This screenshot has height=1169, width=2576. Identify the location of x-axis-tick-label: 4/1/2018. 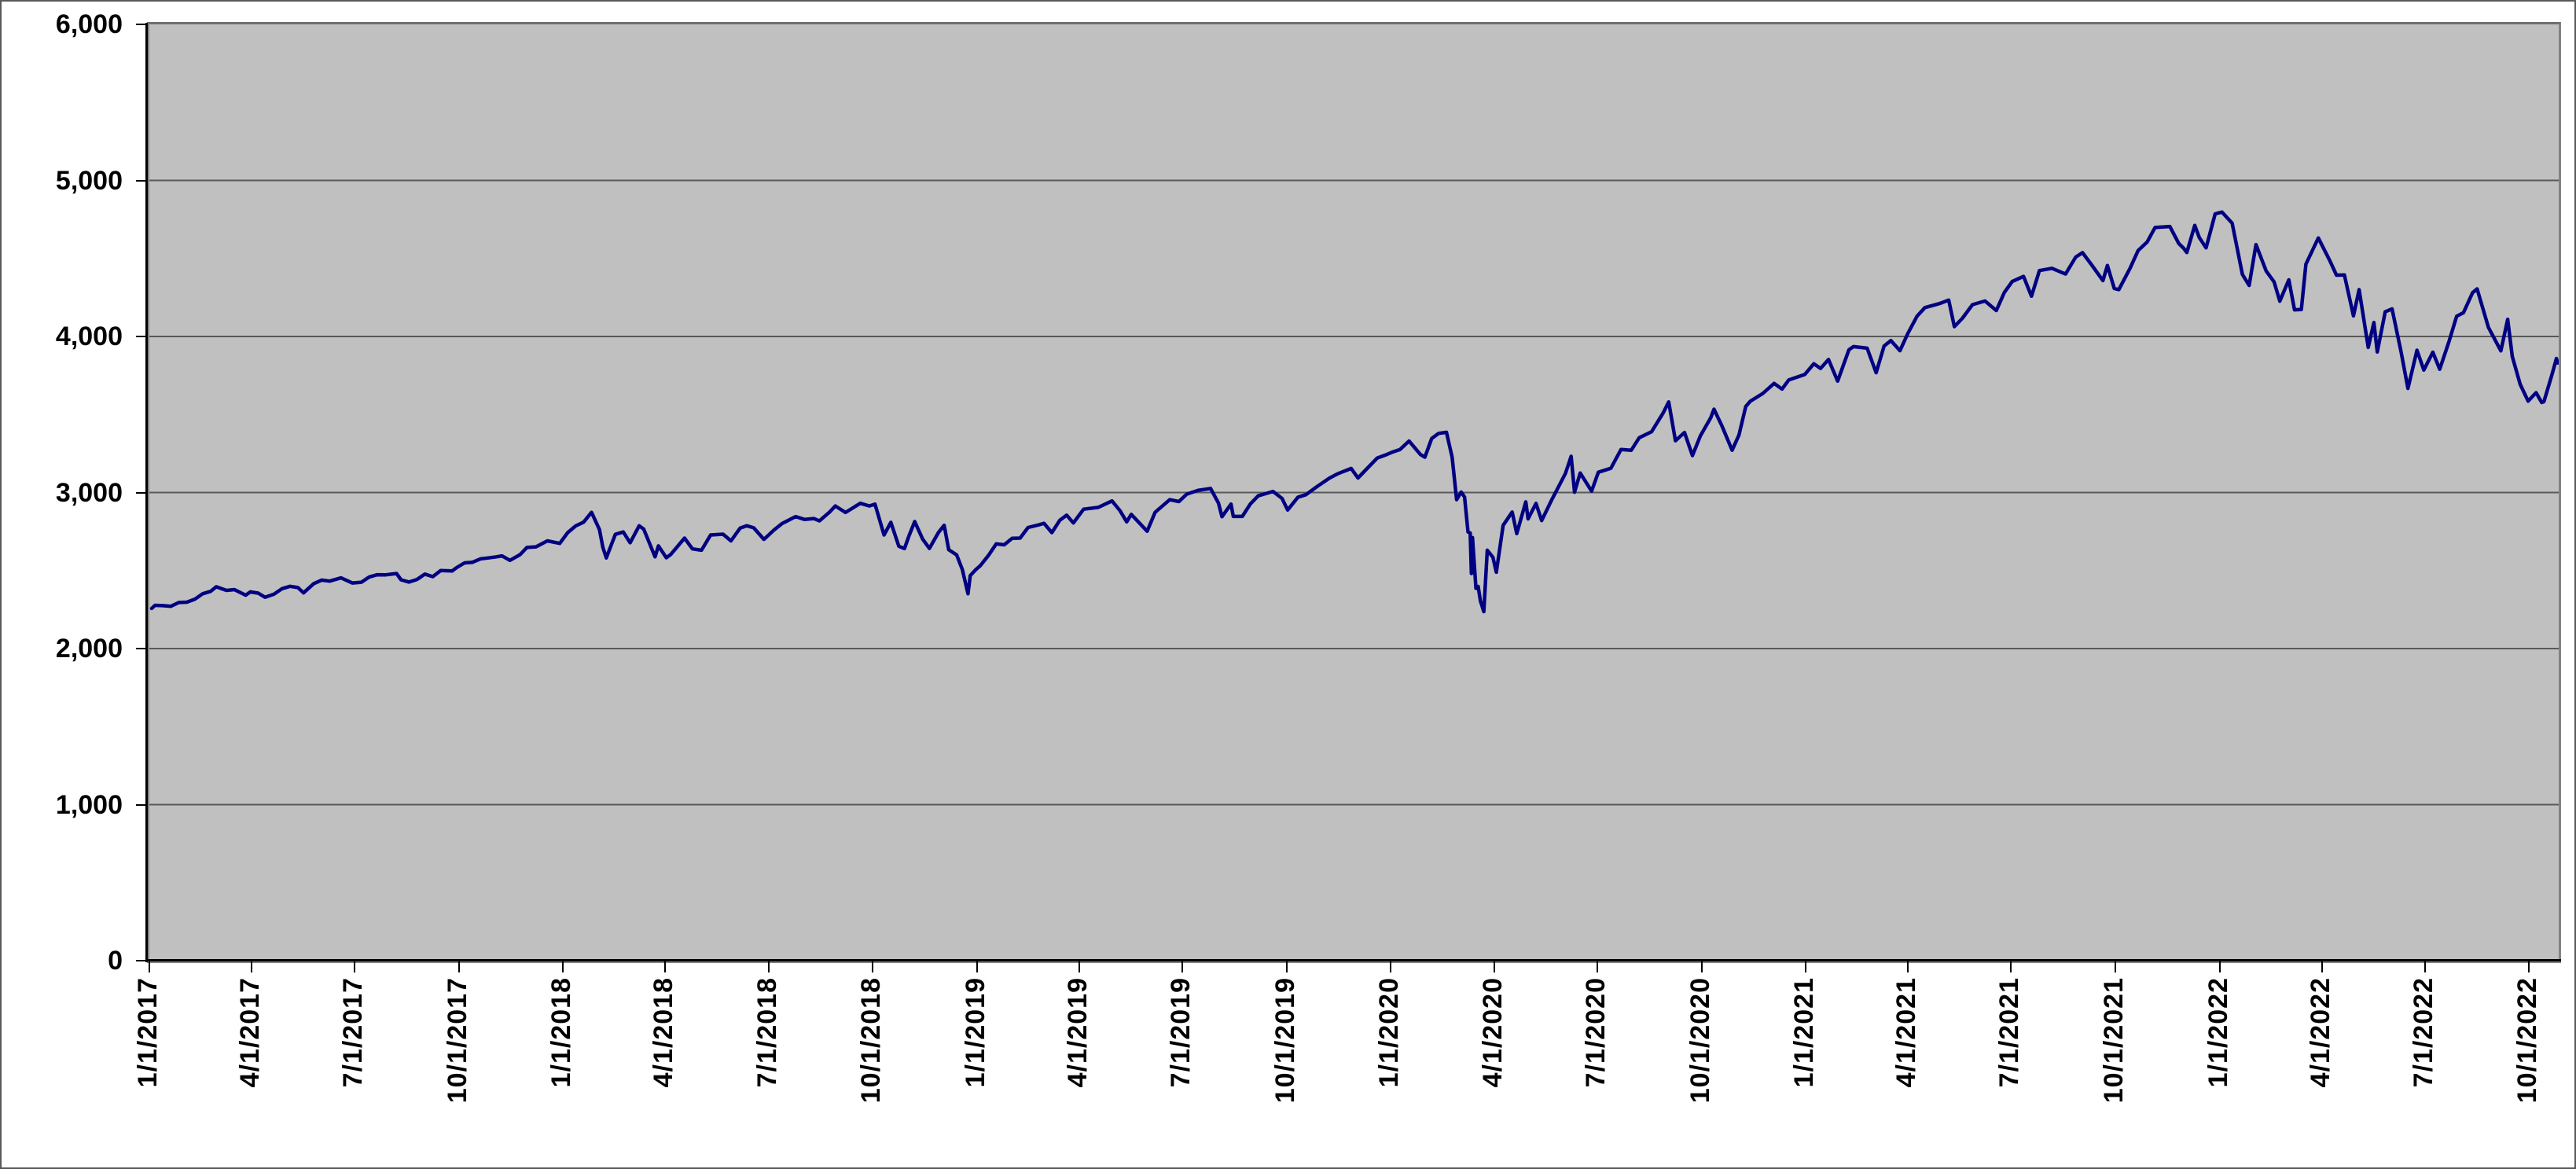
(664, 1032).